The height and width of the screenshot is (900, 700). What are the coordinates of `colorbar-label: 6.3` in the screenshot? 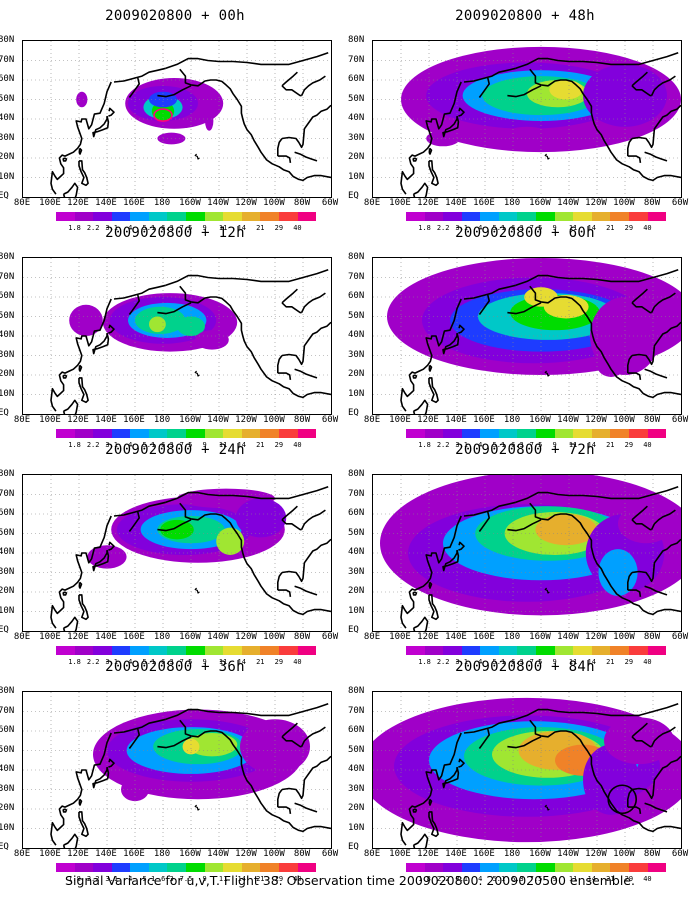 It's located at (167, 228).